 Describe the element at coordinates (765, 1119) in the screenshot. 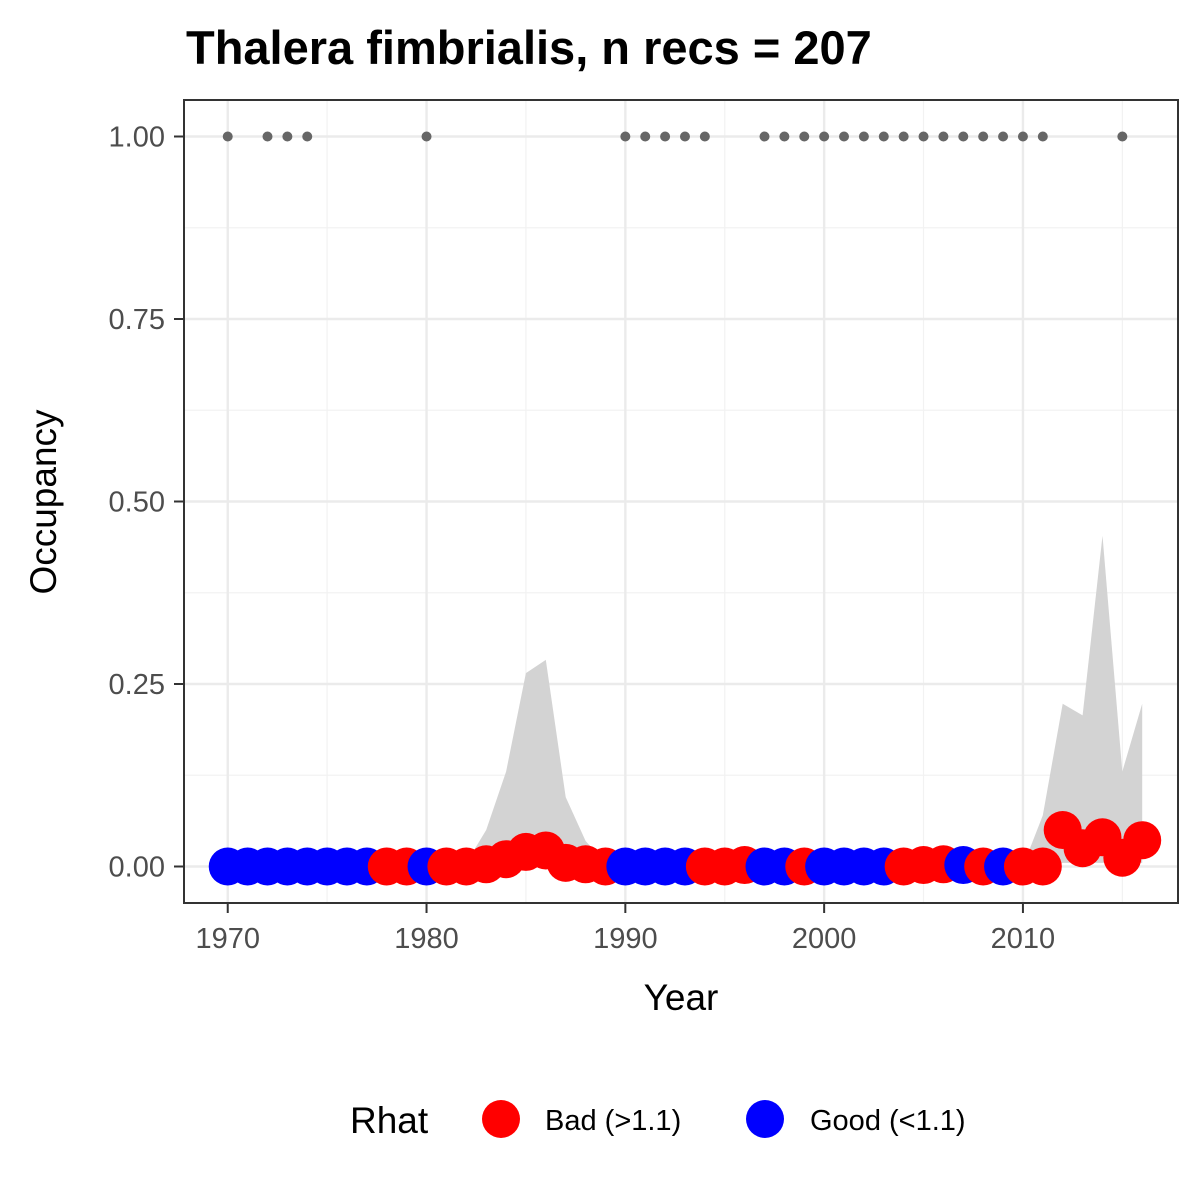

I see `legend-swatch-good` at that location.